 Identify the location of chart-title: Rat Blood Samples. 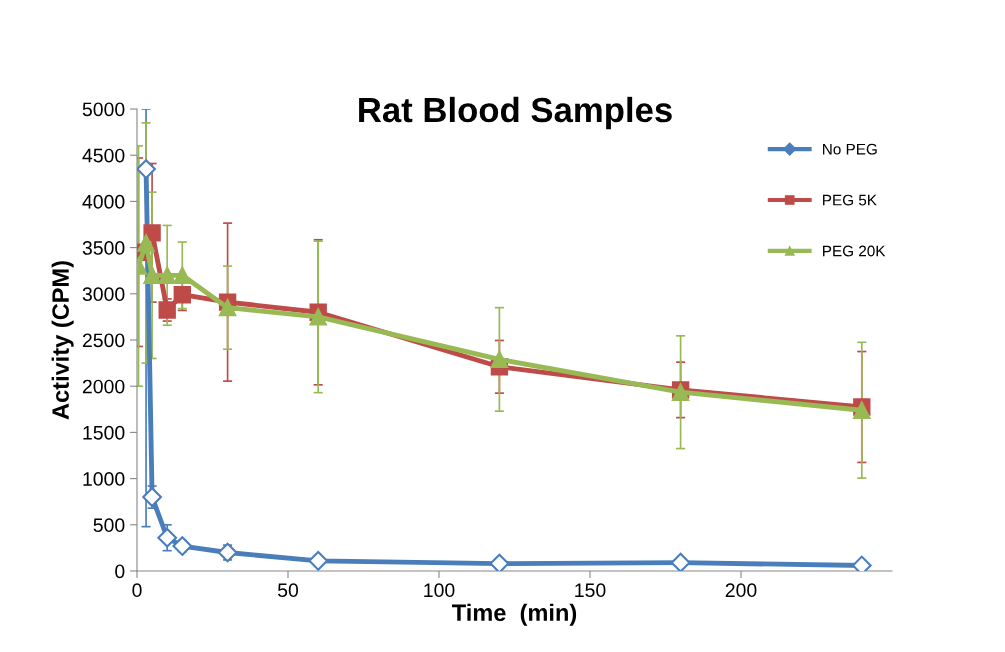
(515, 113).